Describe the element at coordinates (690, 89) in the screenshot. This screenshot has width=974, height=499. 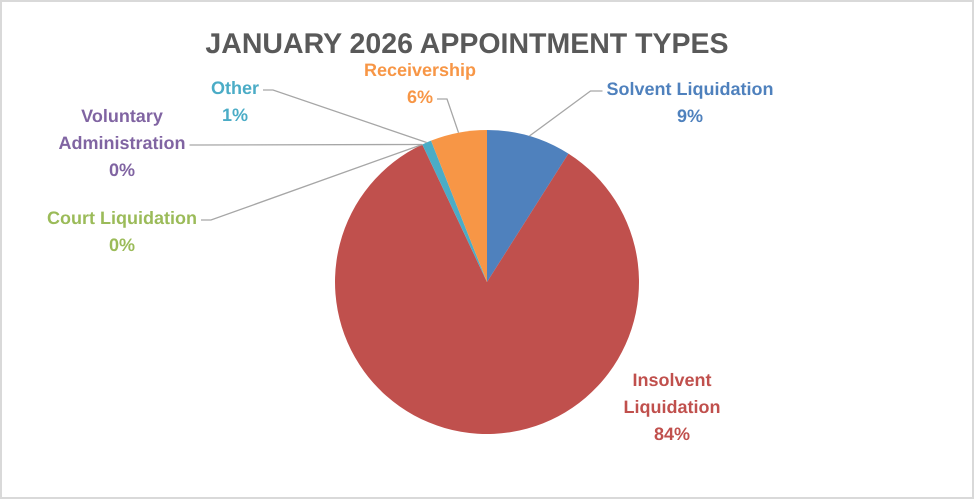
I see `slice-label: Solvent Liquidation` at that location.